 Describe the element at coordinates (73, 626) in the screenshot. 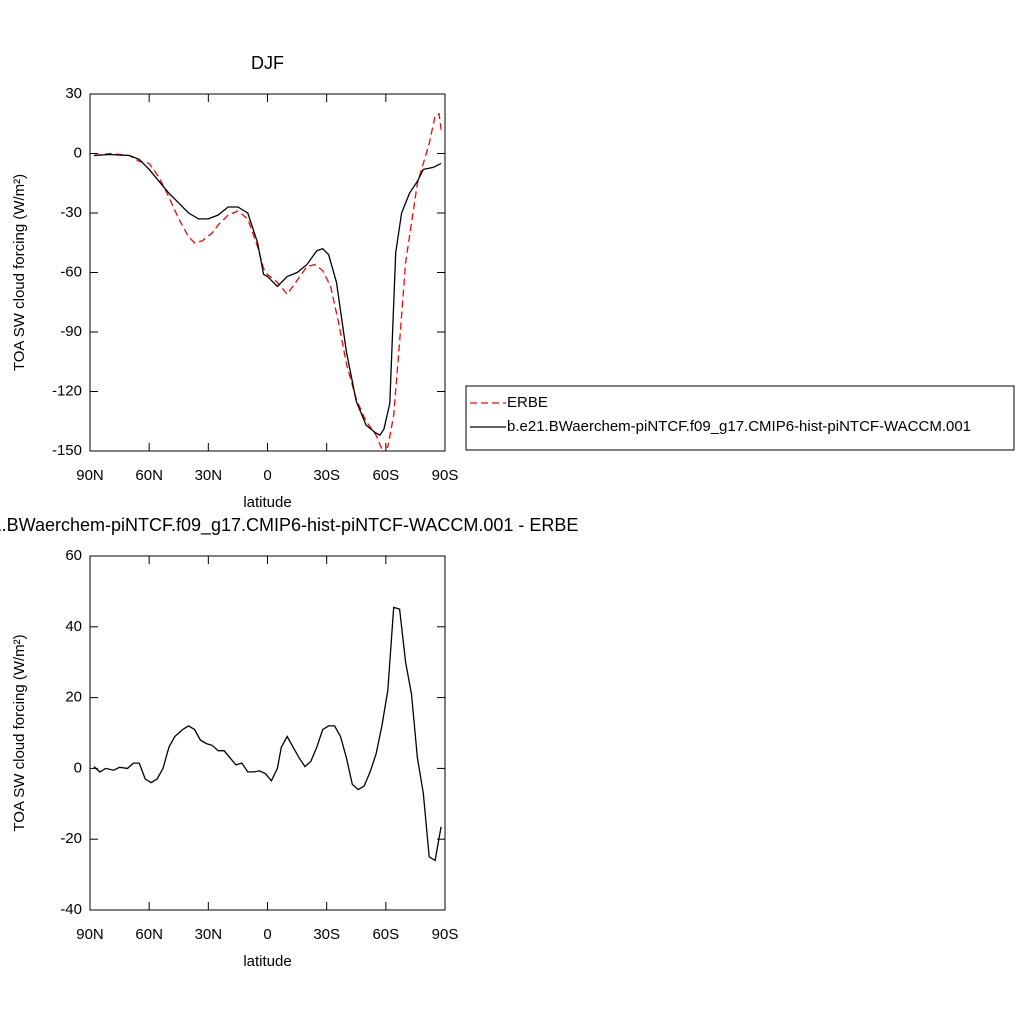

I see `y-tick-label: 40` at that location.